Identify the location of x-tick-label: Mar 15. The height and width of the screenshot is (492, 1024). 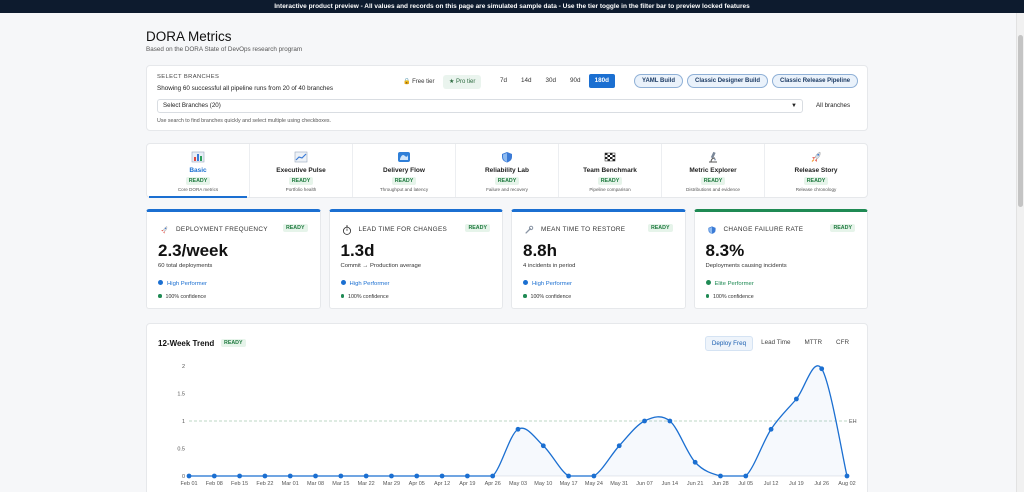
(340, 484).